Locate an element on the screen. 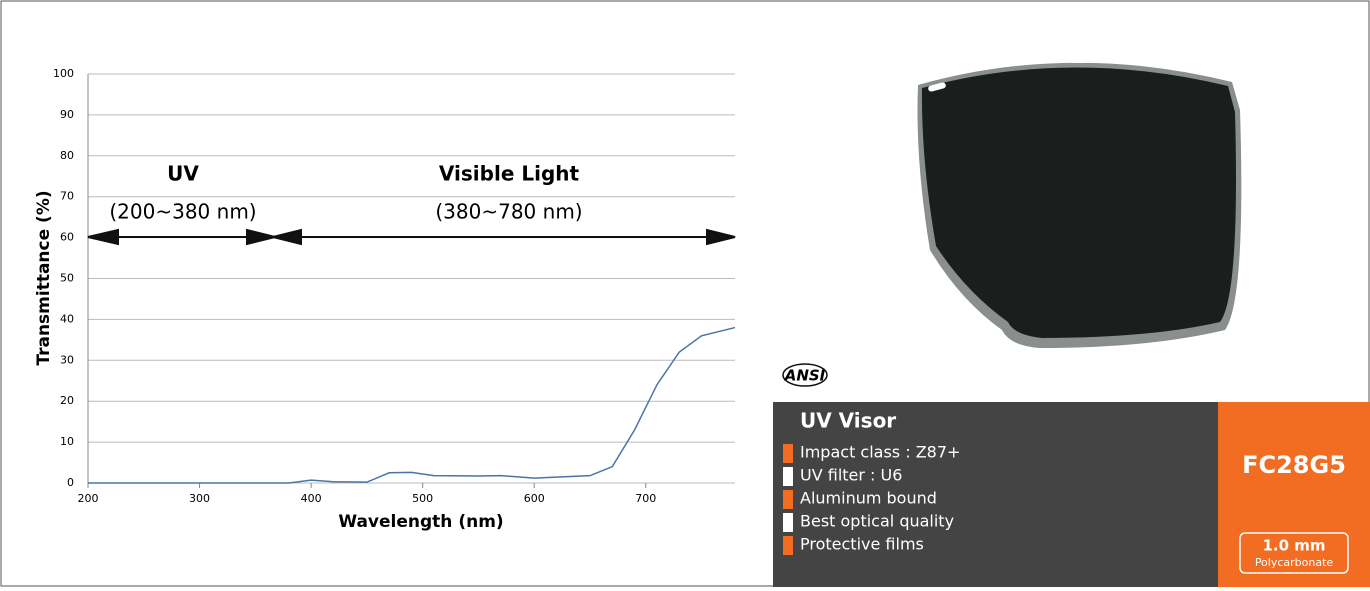  x-tick-label: 600 is located at coordinates (534, 498).